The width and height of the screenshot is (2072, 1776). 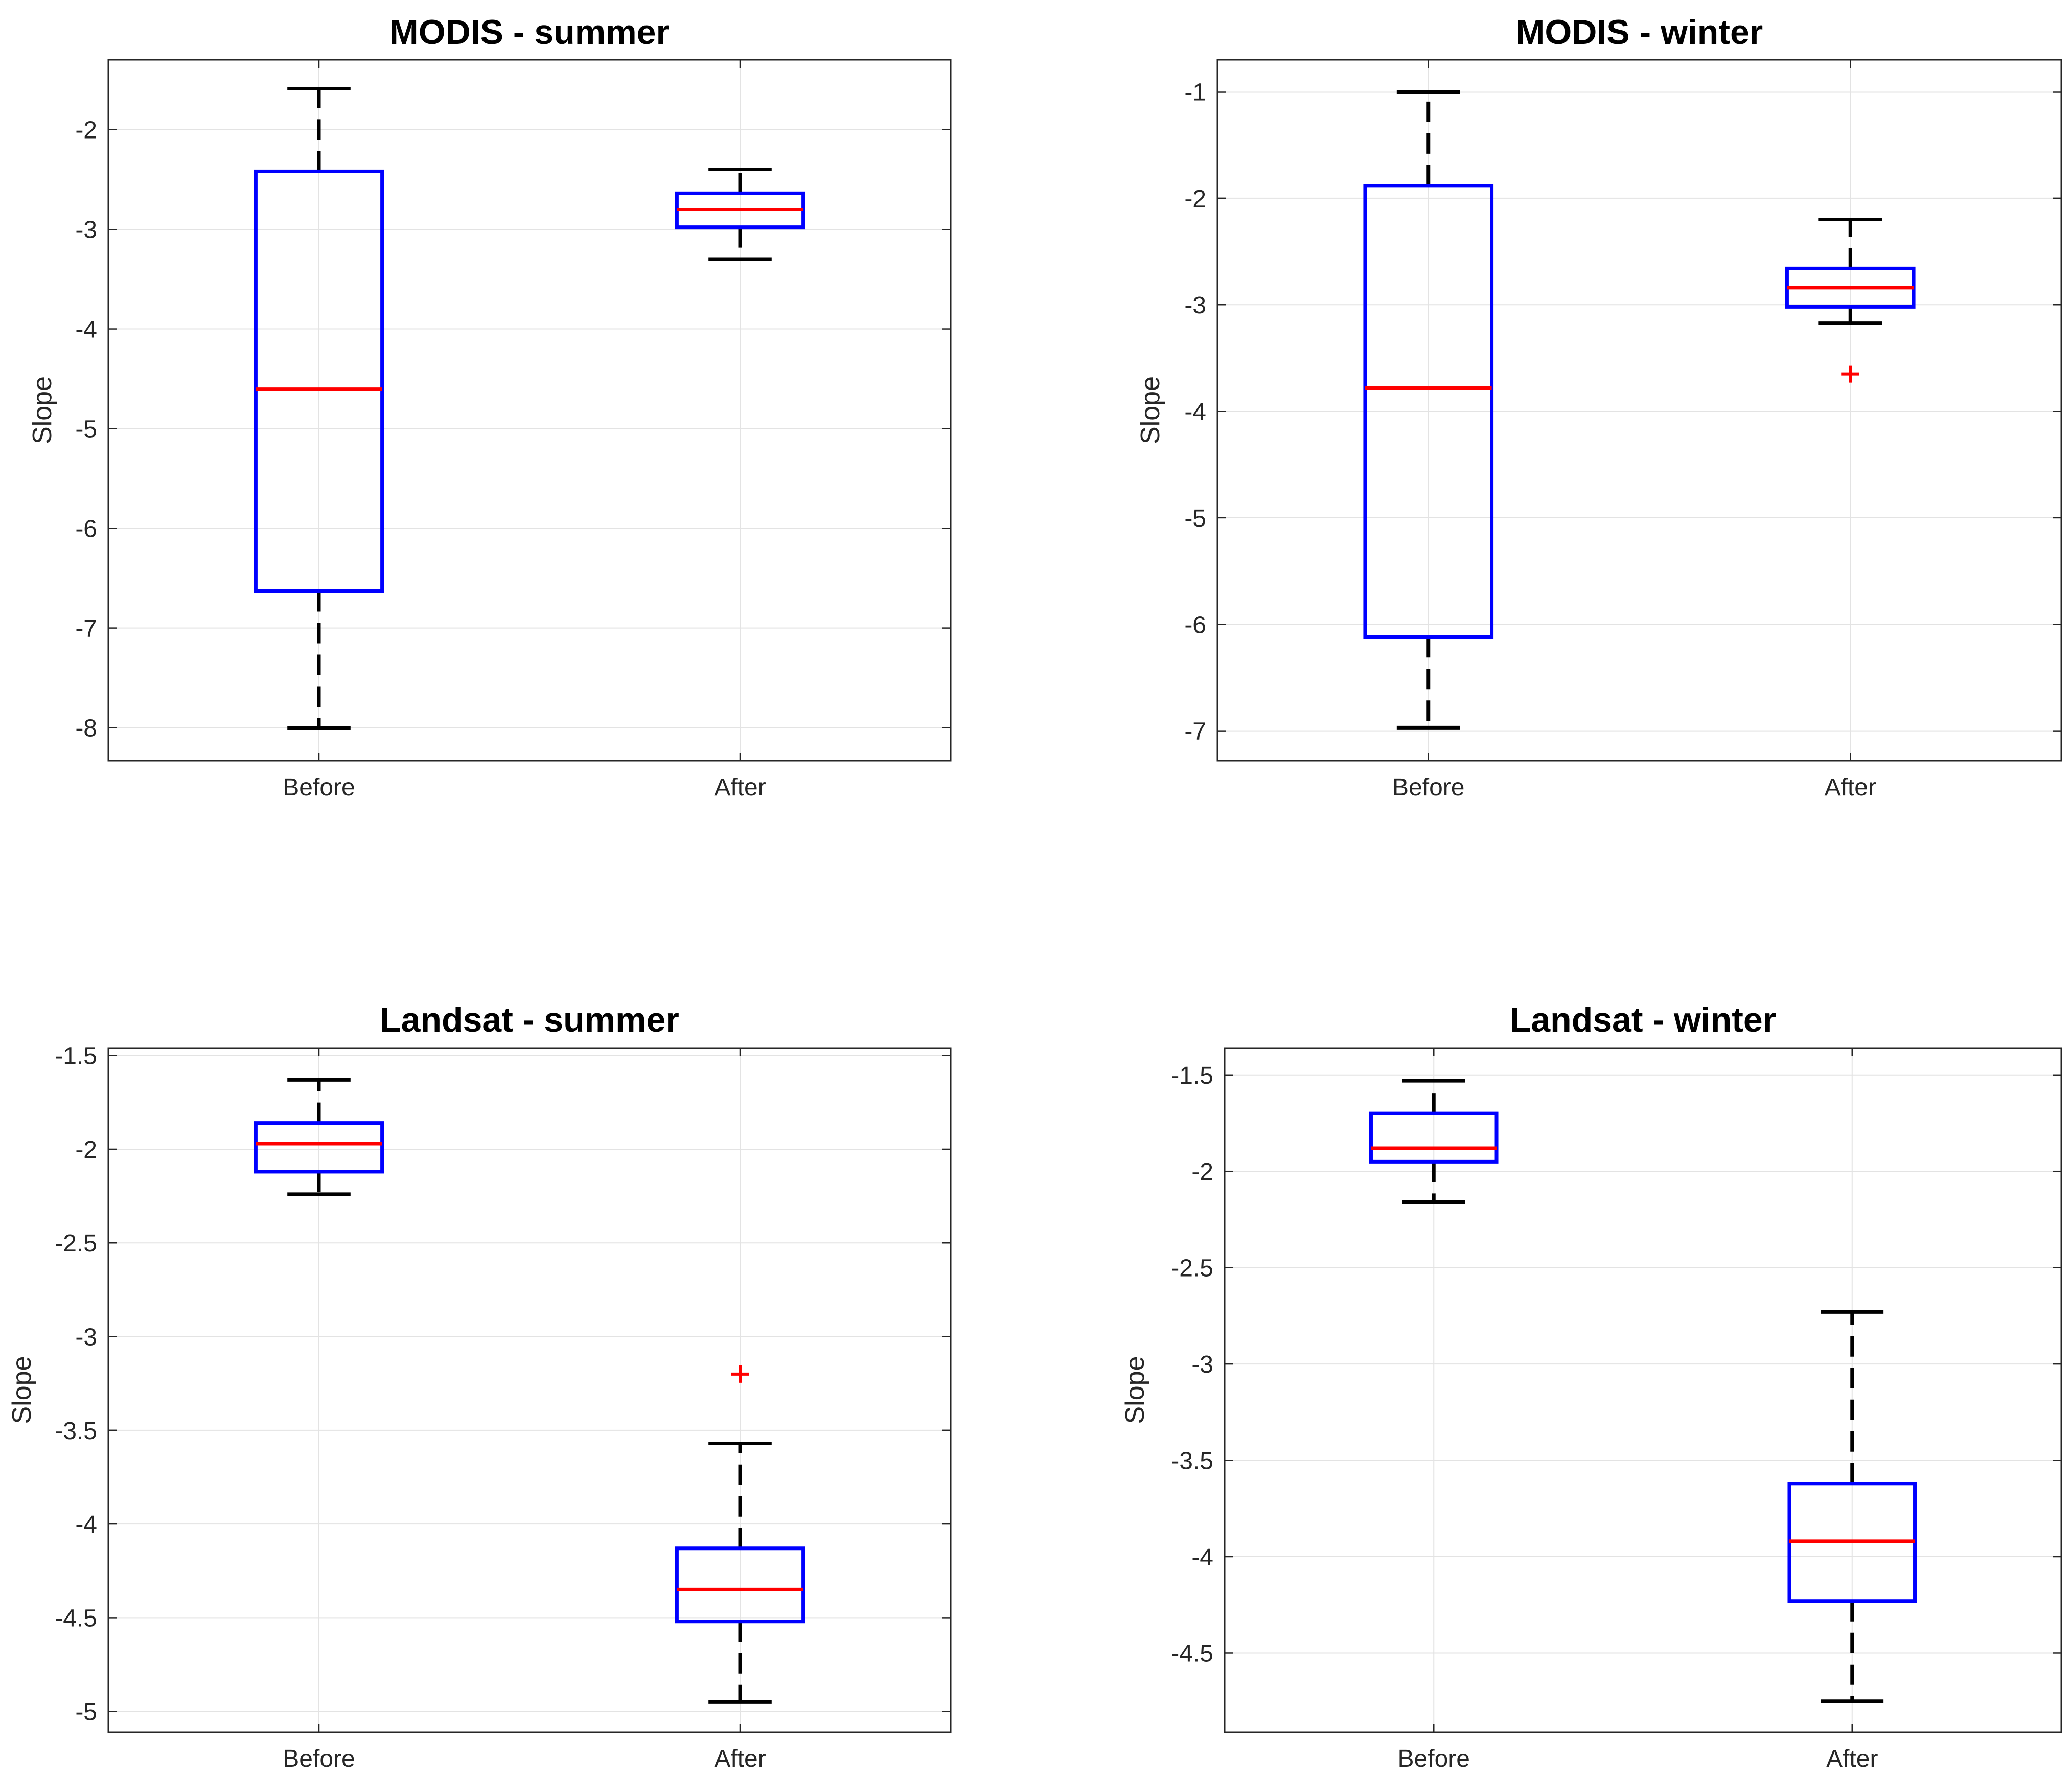 What do you see at coordinates (1643, 1019) in the screenshot?
I see `chart-title: Landsat - winter` at bounding box center [1643, 1019].